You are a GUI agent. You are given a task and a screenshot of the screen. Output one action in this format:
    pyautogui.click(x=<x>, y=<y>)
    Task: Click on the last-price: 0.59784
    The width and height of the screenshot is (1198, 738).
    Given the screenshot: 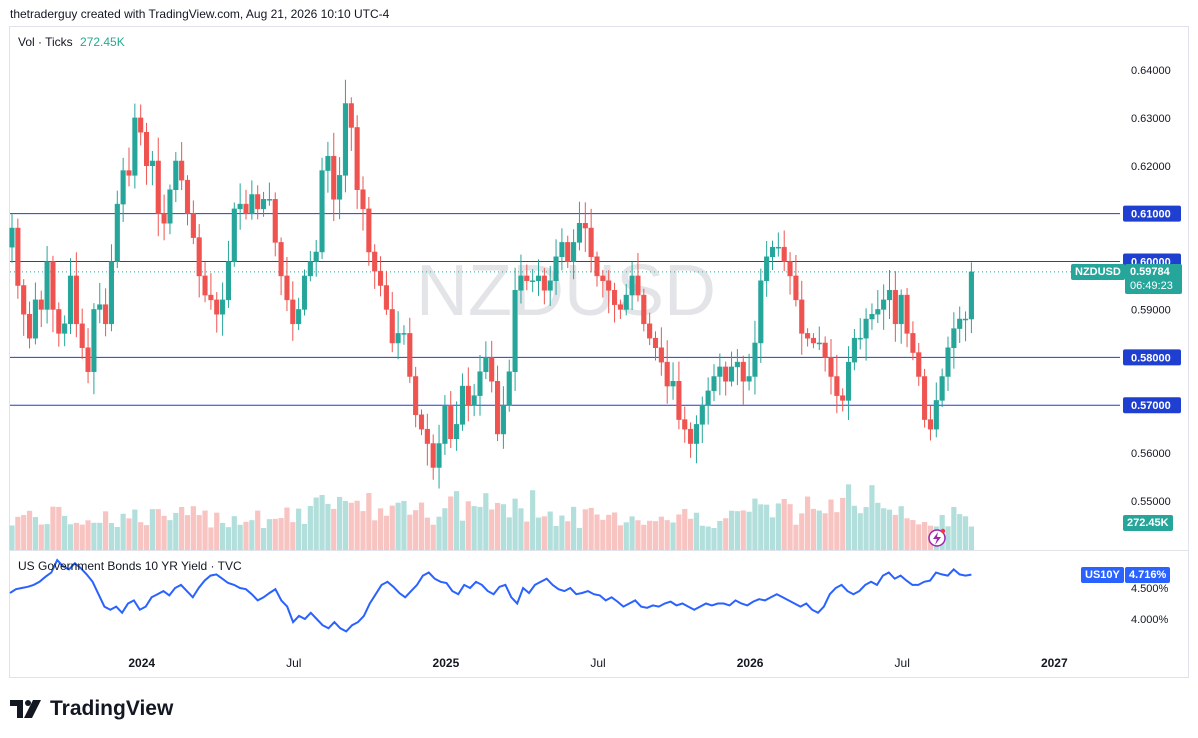 What is the action you would take?
    pyautogui.click(x=1150, y=272)
    